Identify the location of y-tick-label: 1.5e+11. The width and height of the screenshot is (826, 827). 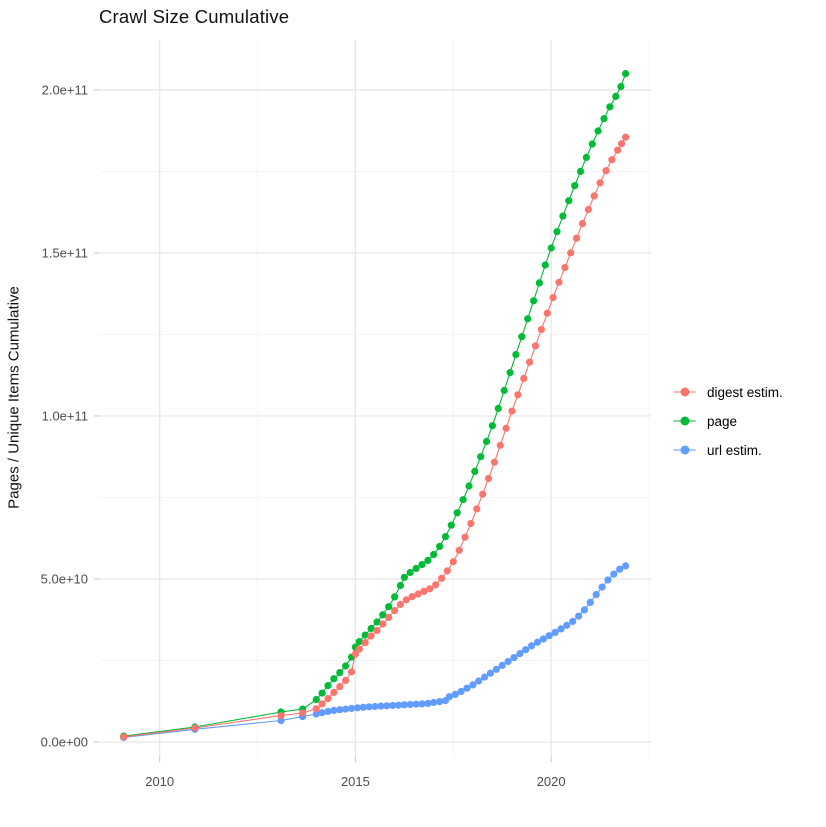
(65, 252).